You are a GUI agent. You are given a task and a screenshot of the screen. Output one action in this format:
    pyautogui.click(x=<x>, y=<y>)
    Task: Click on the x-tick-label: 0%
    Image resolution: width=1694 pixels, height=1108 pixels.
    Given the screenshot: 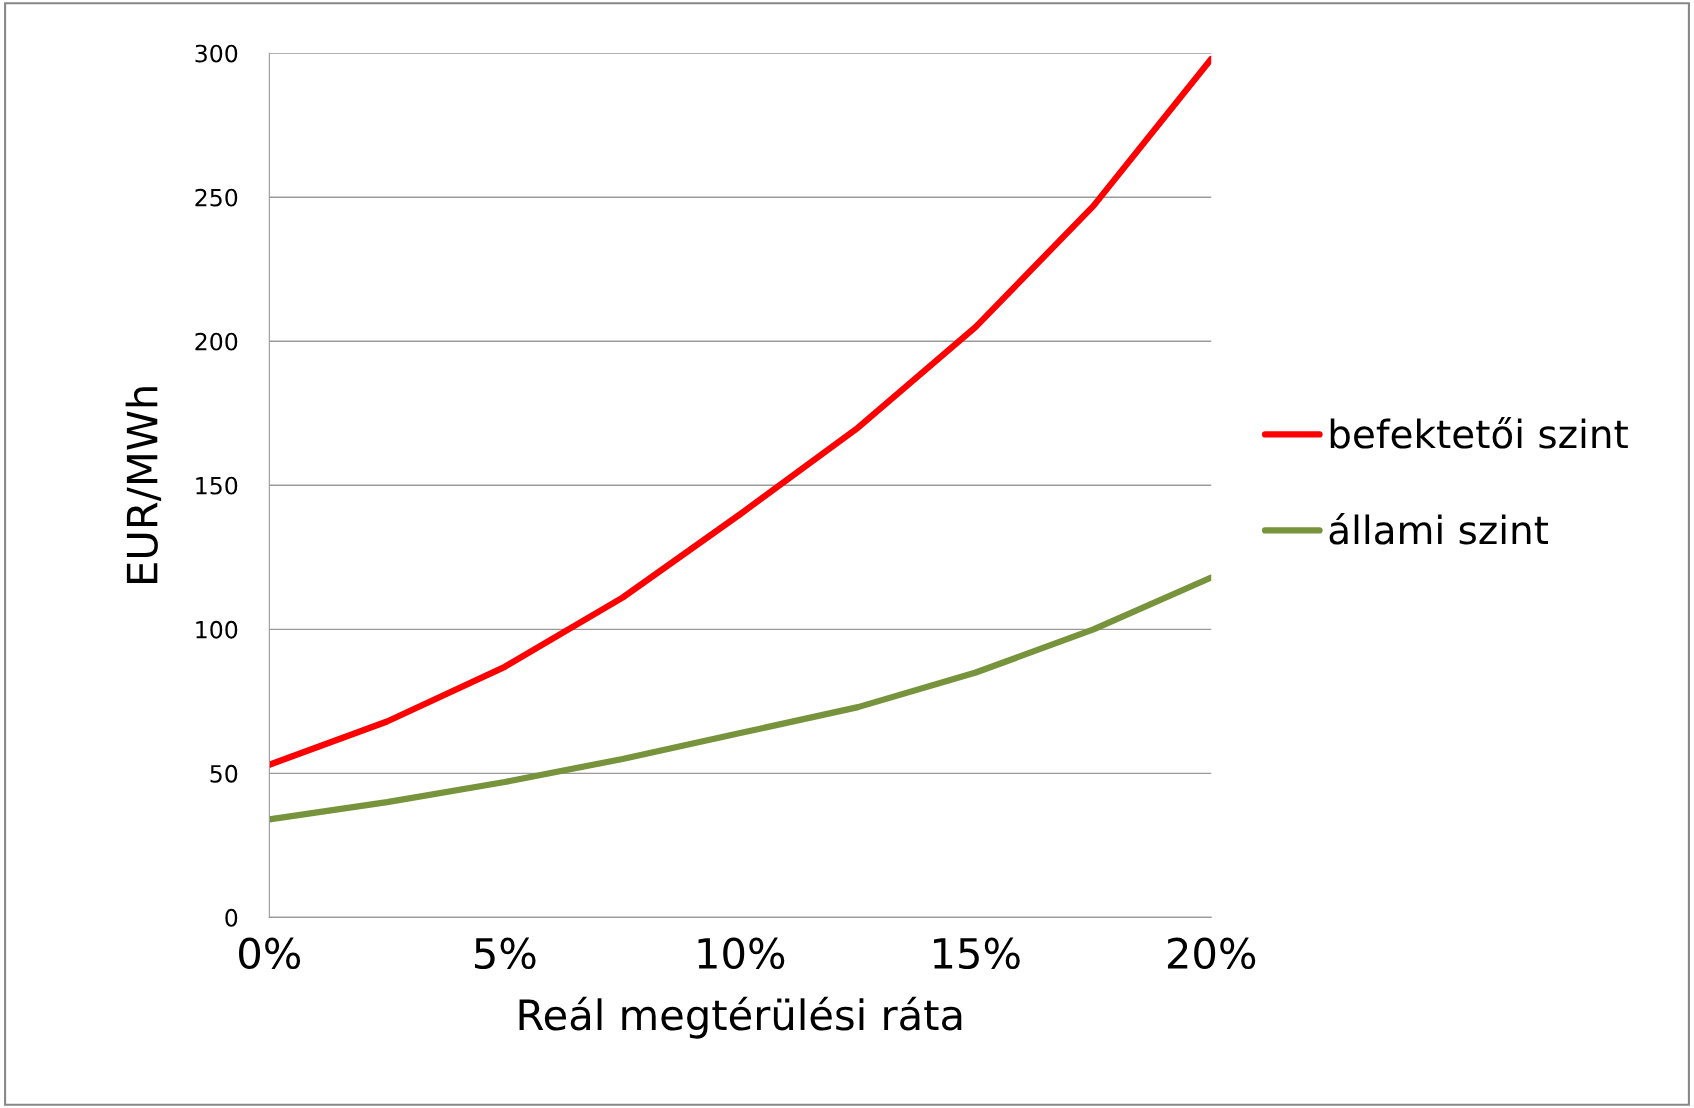 What is the action you would take?
    pyautogui.click(x=270, y=953)
    